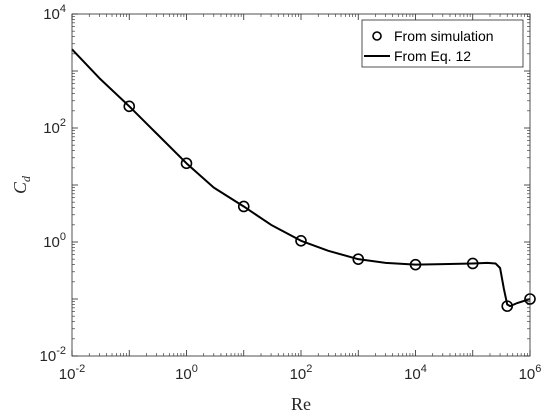 The height and width of the screenshot is (417, 550). I want to click on legend: From simulation From Eq. 12, so click(442, 43).